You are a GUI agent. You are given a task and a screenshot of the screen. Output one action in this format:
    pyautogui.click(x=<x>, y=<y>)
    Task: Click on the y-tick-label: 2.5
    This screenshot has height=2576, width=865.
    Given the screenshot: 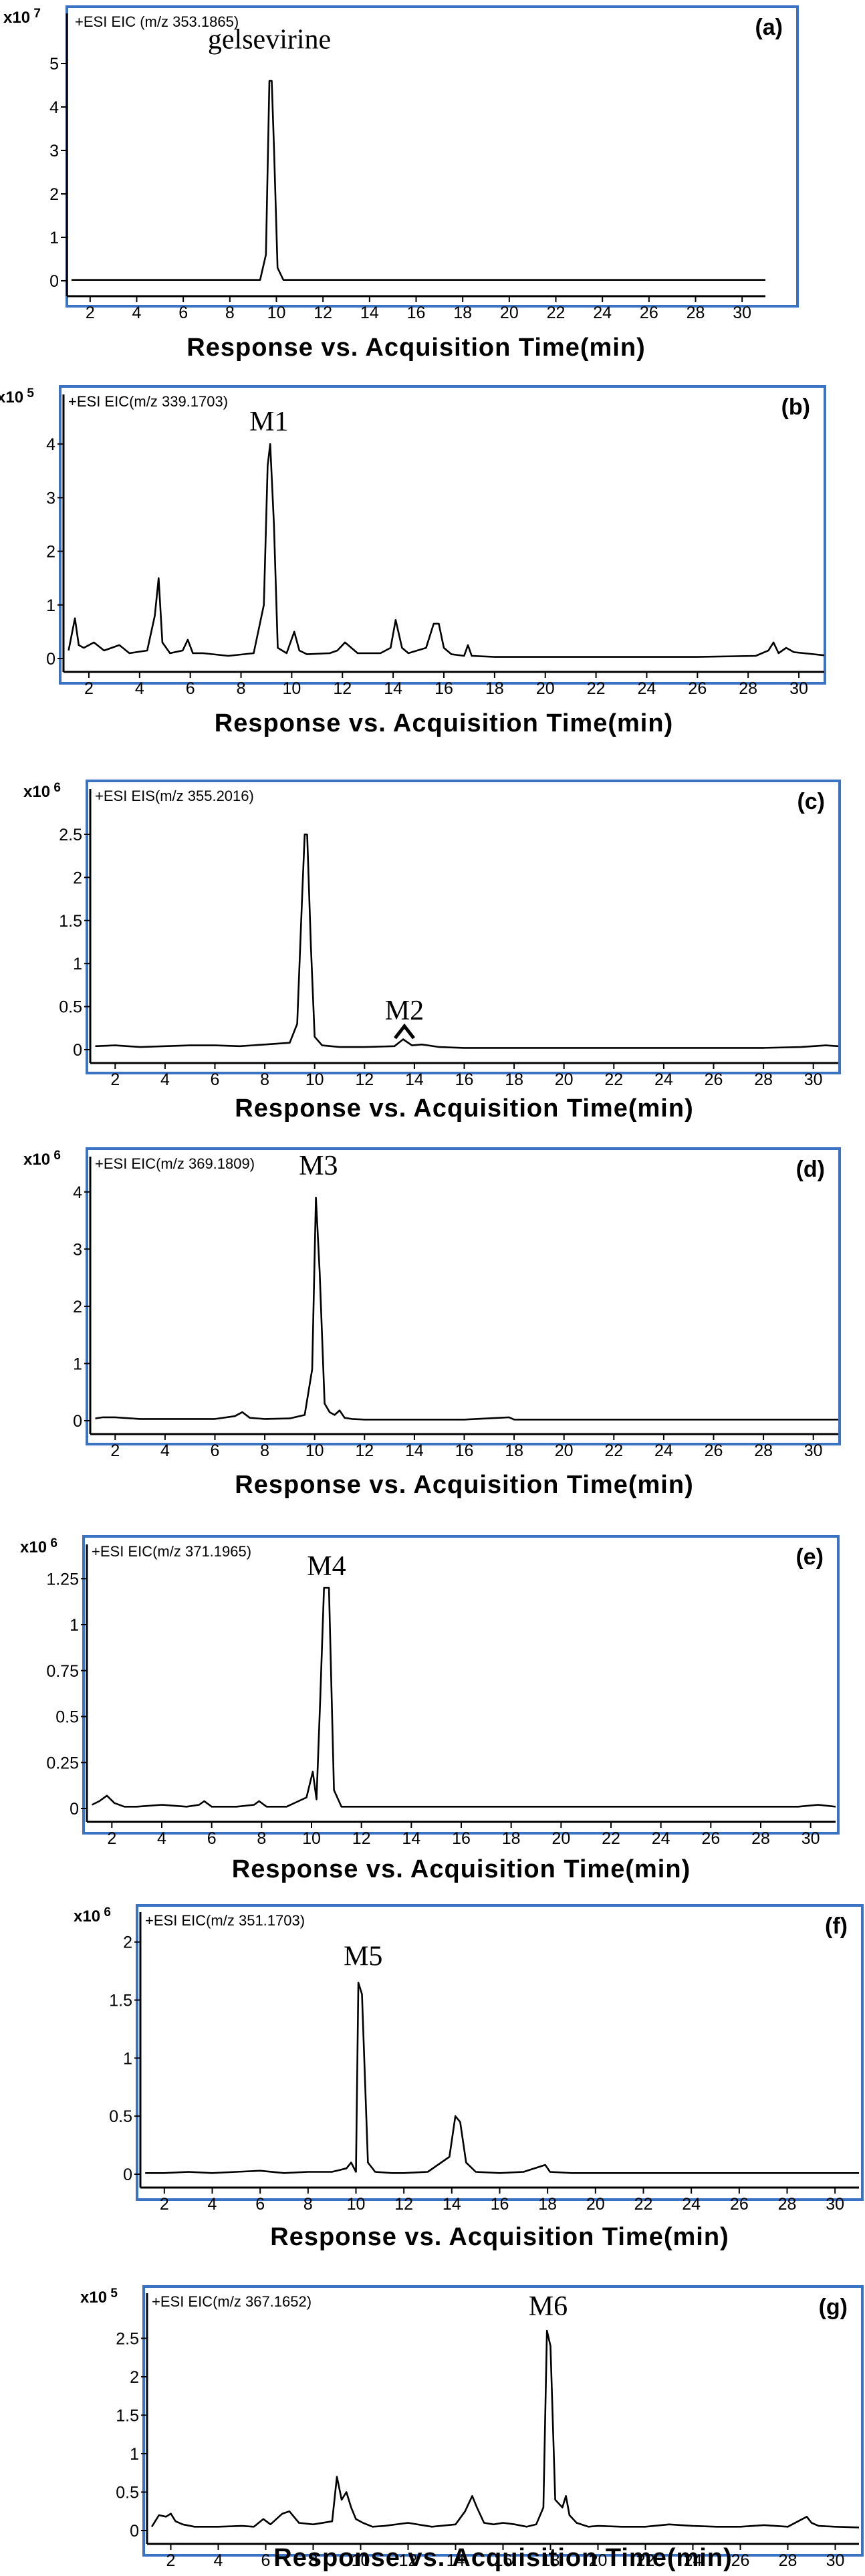 What is the action you would take?
    pyautogui.click(x=127, y=2339)
    